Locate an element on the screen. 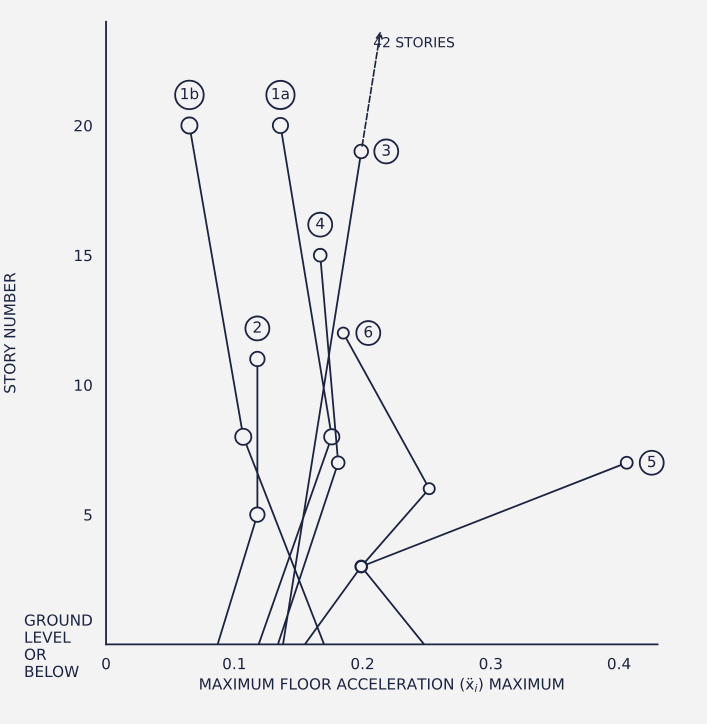 The width and height of the screenshot is (707, 724). series-label: 2 is located at coordinates (257, 327).